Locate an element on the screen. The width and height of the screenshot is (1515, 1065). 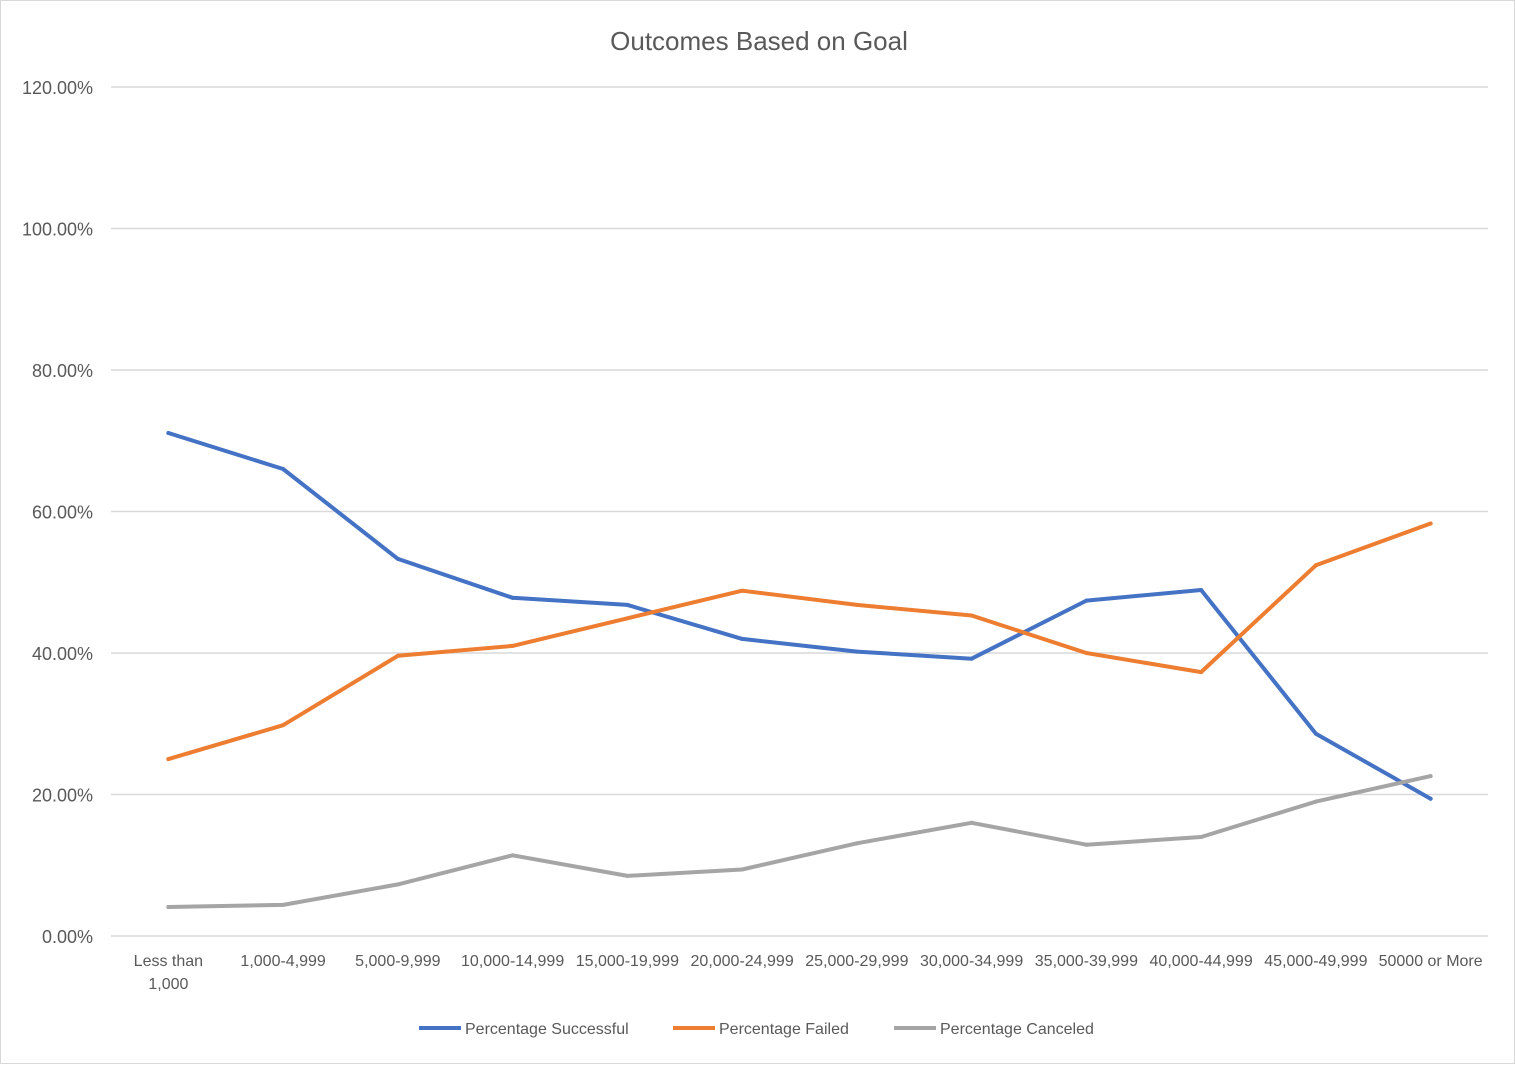
x-category-label: 35,000-39,999 is located at coordinates (1086, 961).